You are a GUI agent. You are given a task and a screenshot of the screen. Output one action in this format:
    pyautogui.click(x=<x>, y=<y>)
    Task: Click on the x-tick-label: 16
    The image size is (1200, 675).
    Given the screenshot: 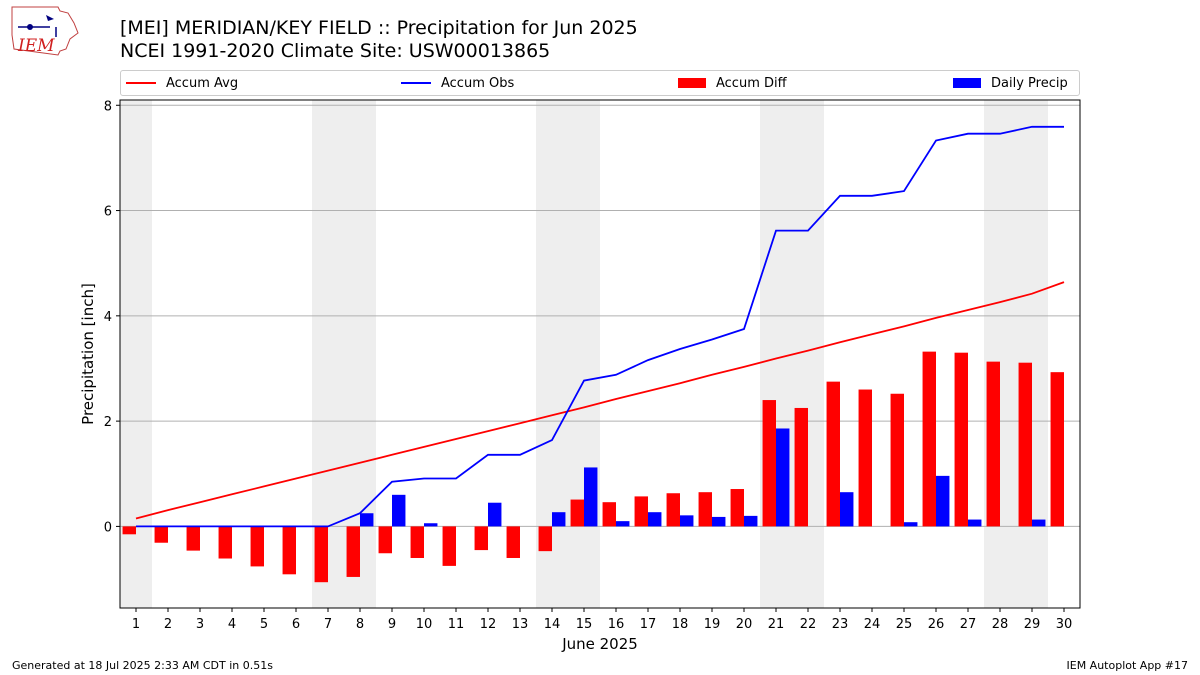 What is the action you would take?
    pyautogui.click(x=616, y=624)
    